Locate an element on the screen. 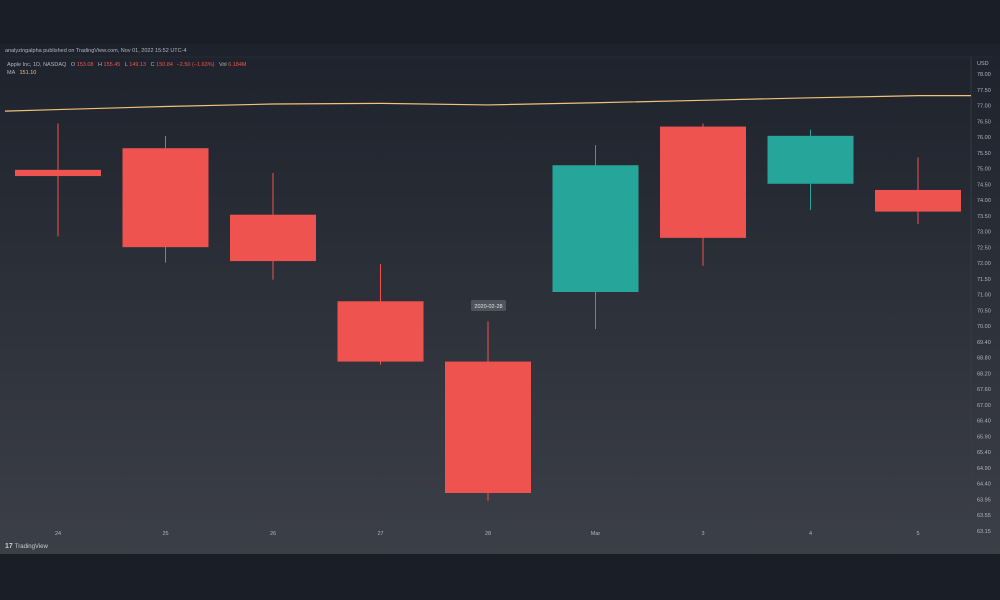 Image resolution: width=1000 pixels, height=600 pixels. price-tick-label: 72.00 is located at coordinates (984, 264).